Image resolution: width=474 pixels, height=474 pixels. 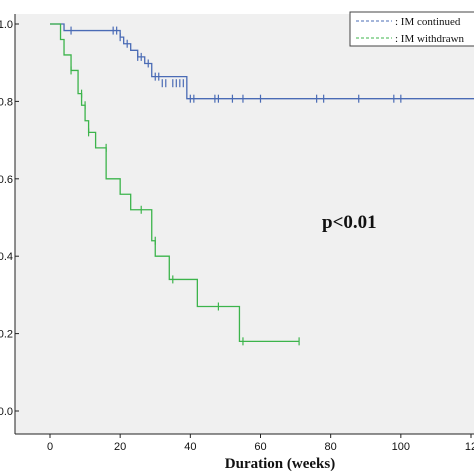 What do you see at coordinates (349, 222) in the screenshot?
I see `p-value-annotation: p<0.01` at bounding box center [349, 222].